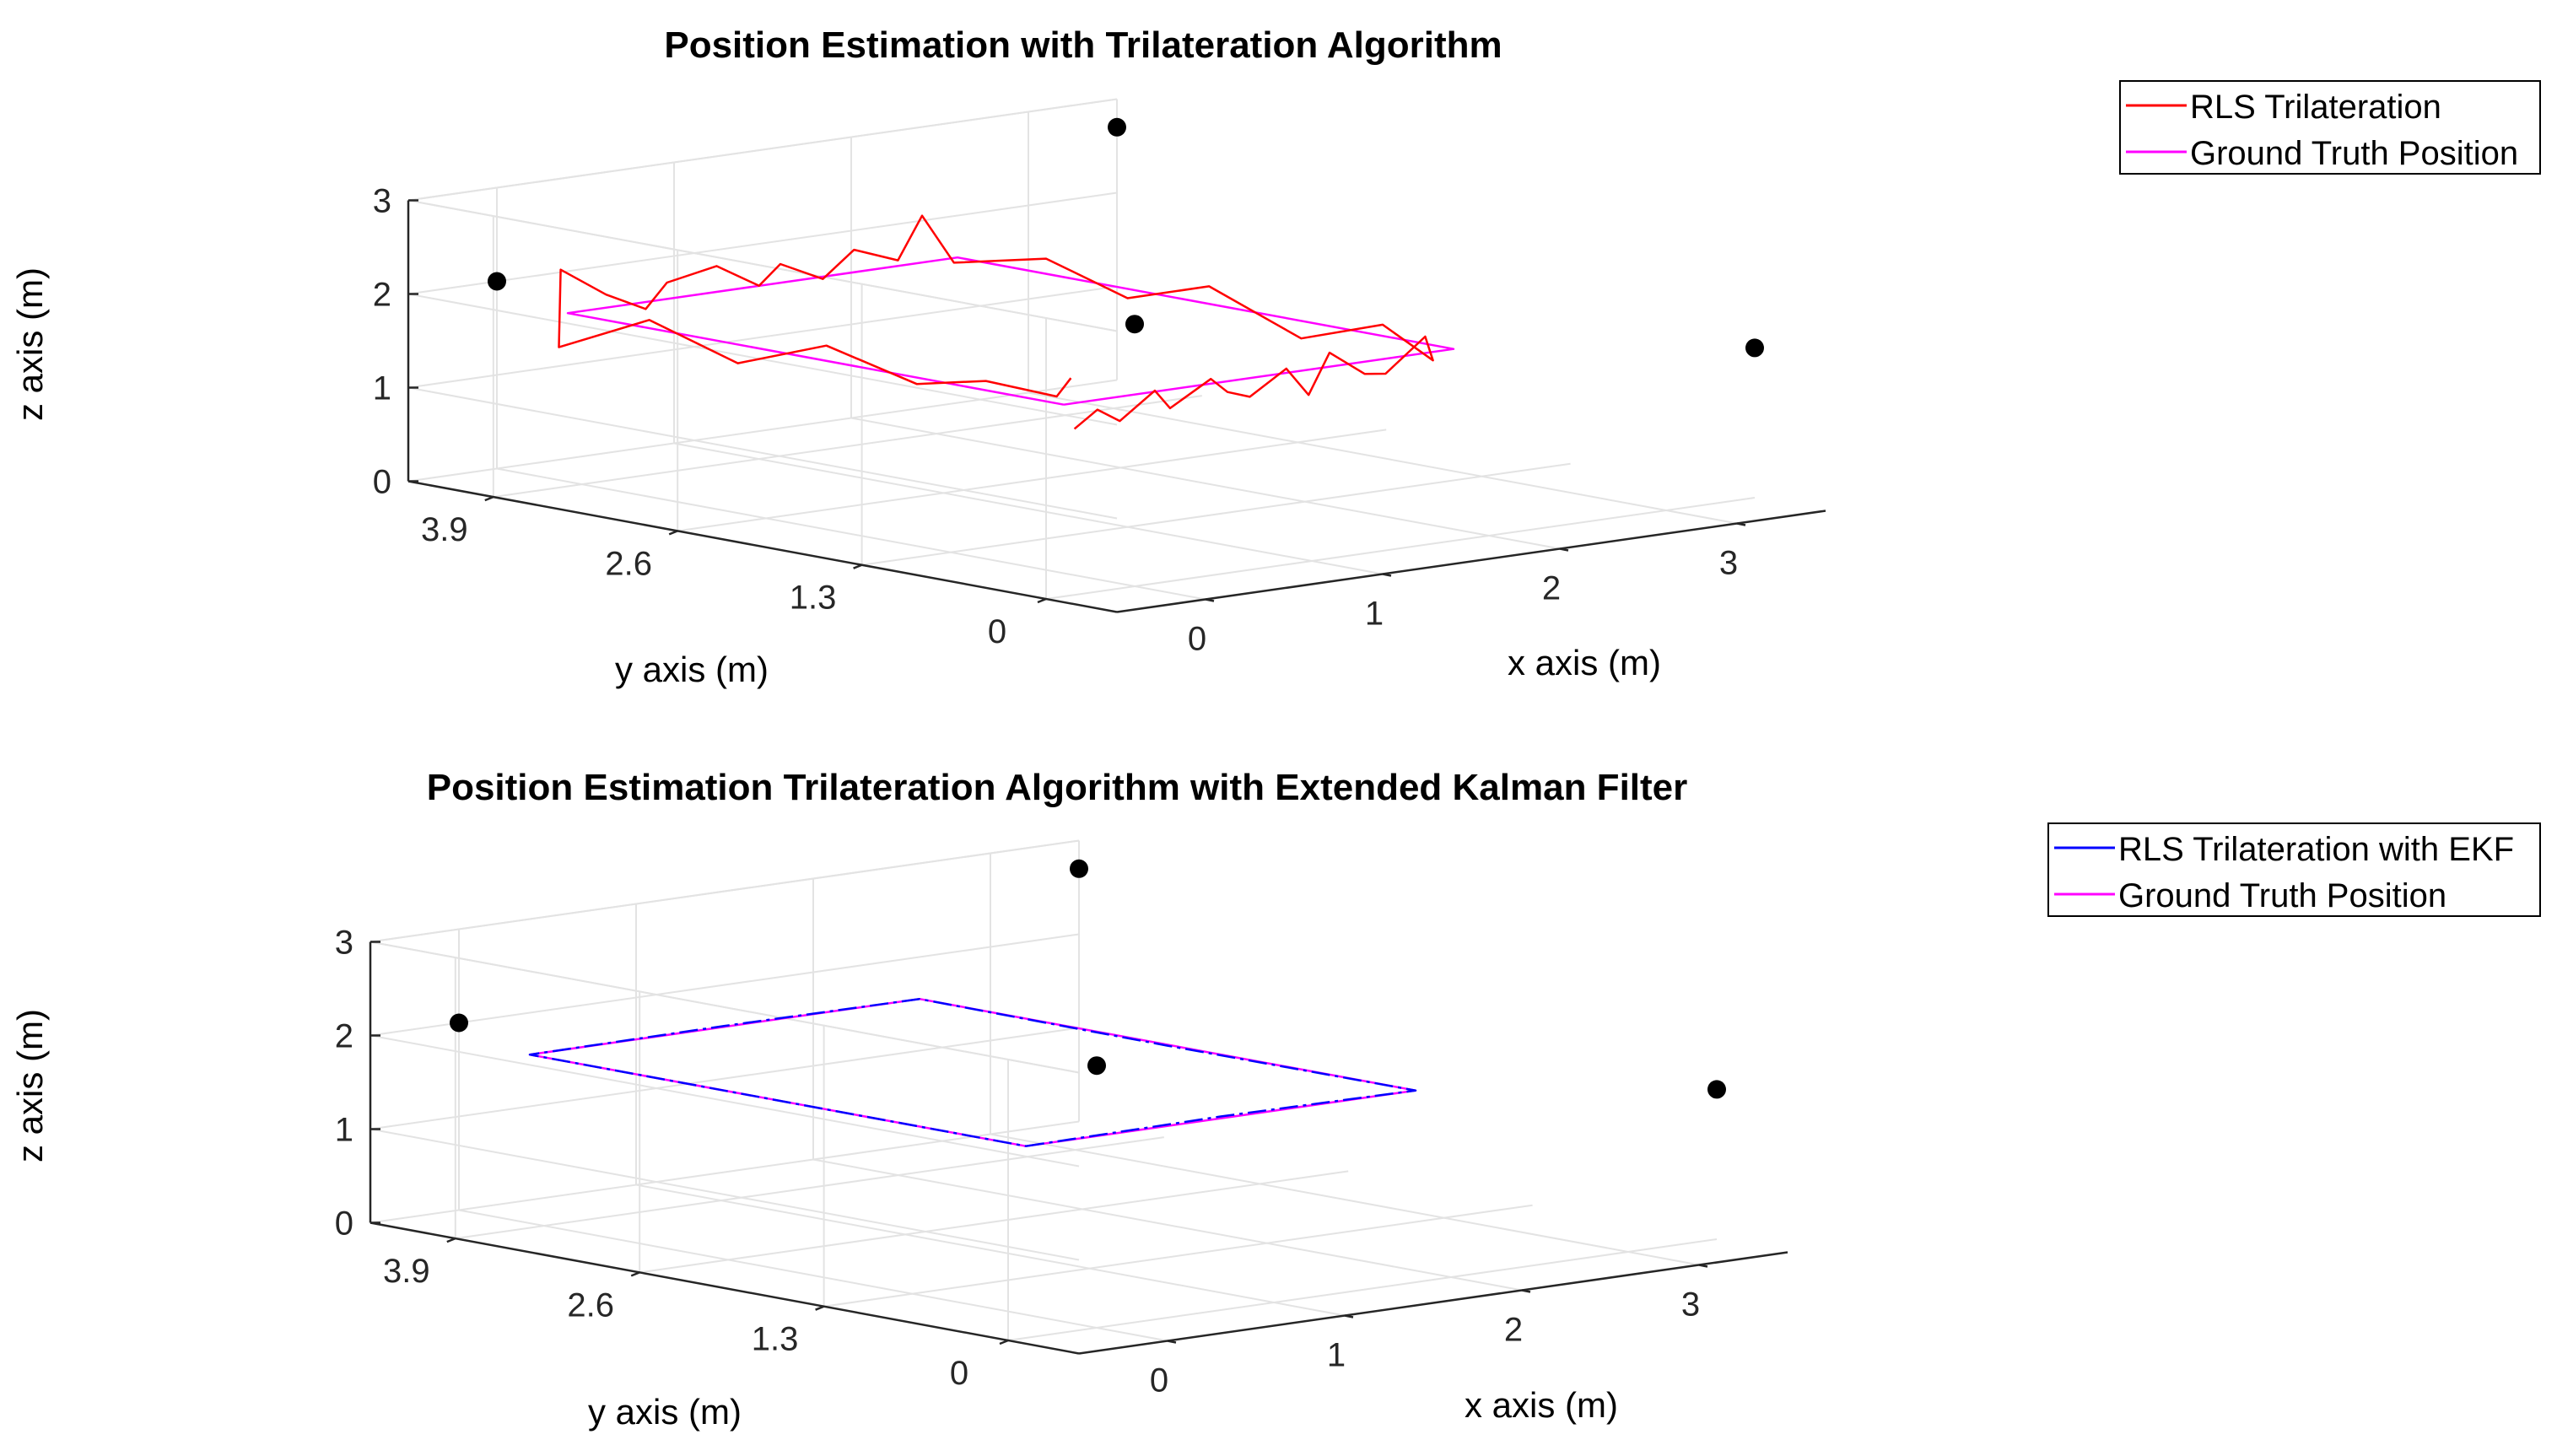  Describe the element at coordinates (2315, 107) in the screenshot. I see `legend-entry-rls: RLS Trilateration` at that location.